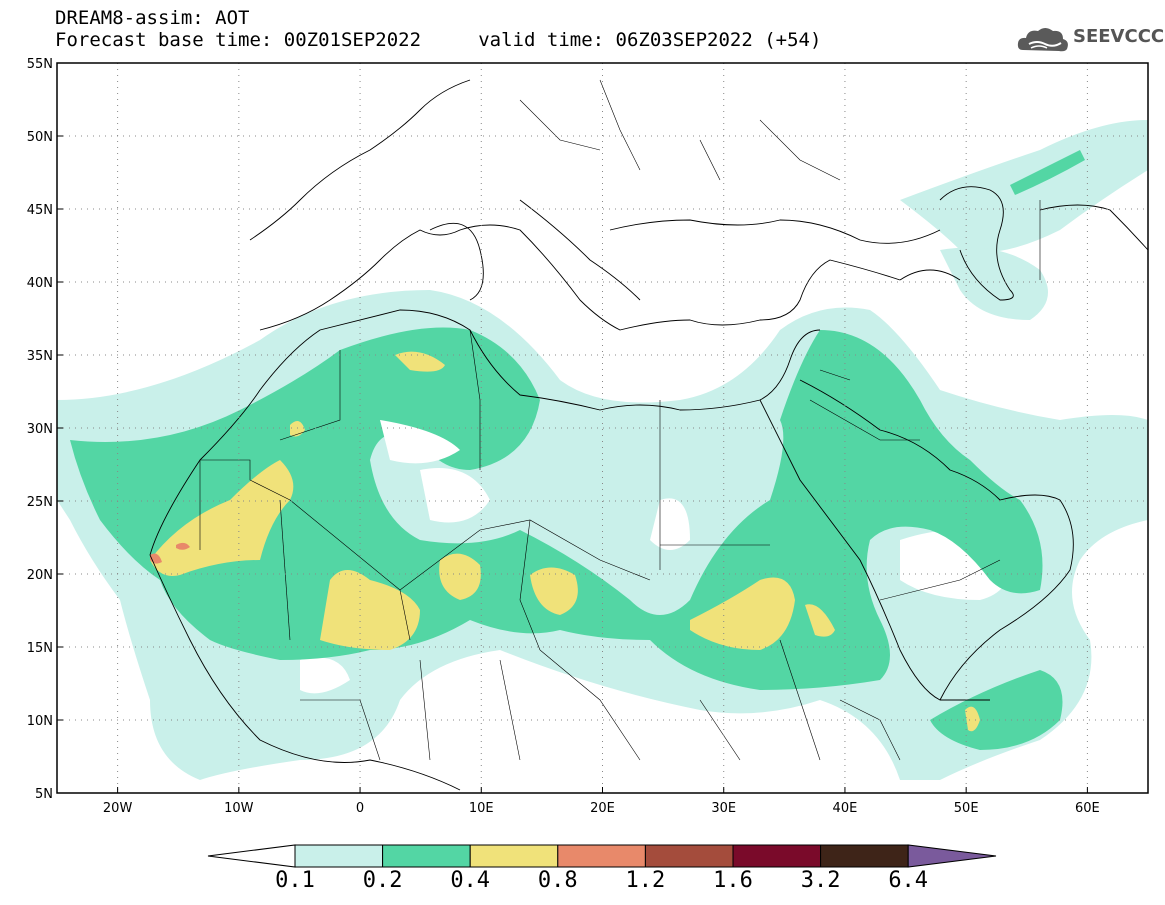  Describe the element at coordinates (295, 880) in the screenshot. I see `colorbar-level-label: 0.1` at that location.